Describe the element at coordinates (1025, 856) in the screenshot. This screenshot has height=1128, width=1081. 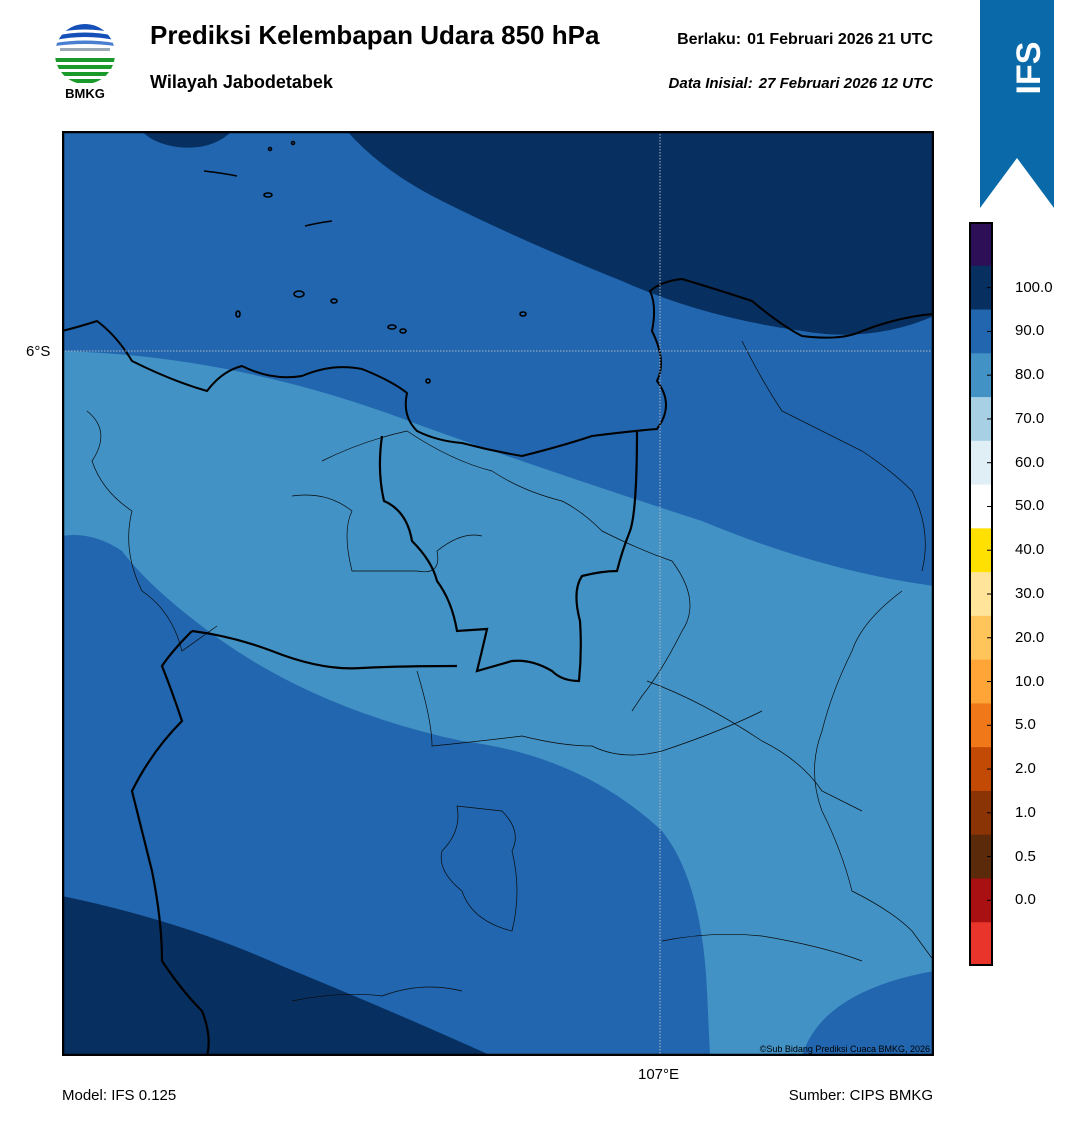
I see `colorbar-label: 0.5` at that location.